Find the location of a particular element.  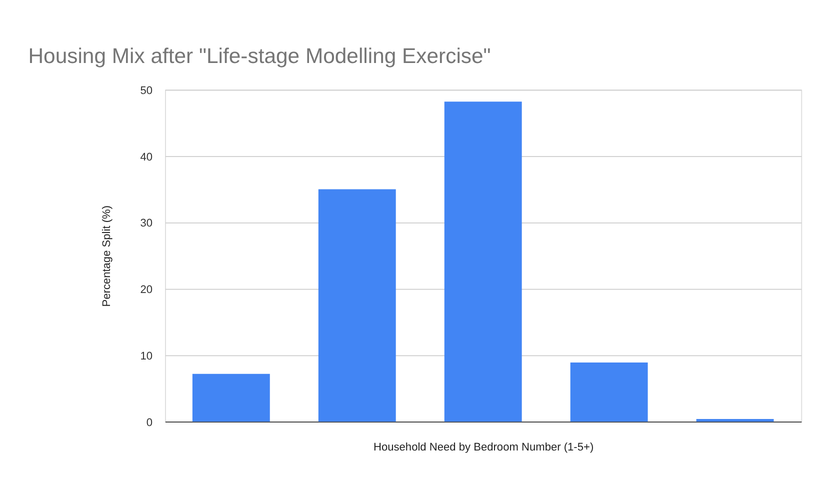

y-tick-label: 20 is located at coordinates (146, 290).